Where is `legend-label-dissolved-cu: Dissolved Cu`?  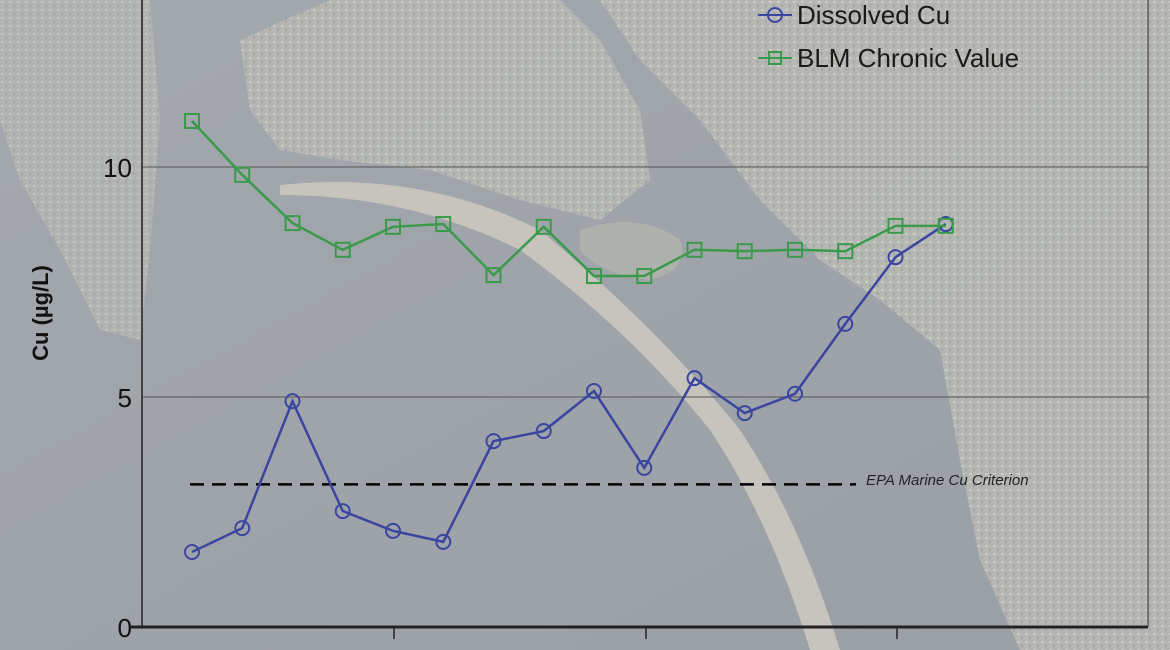
legend-label-dissolved-cu: Dissolved Cu is located at coordinates (873, 15).